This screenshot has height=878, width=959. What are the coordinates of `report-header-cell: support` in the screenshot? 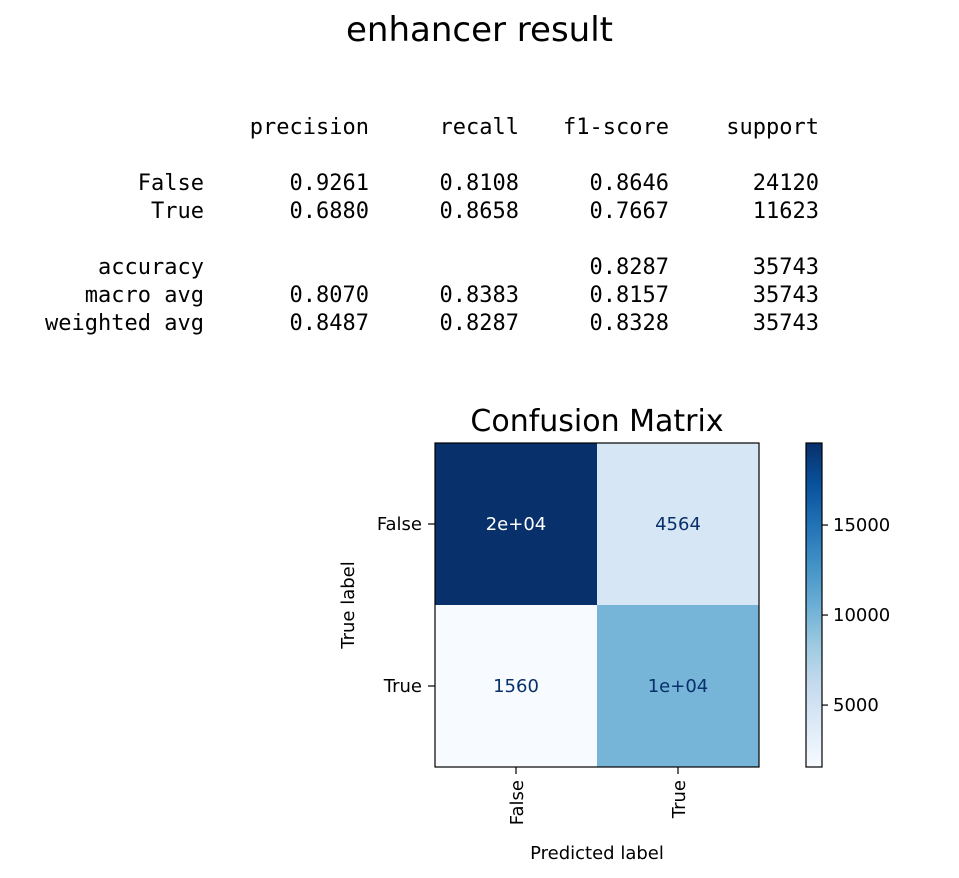 It's located at (772, 127).